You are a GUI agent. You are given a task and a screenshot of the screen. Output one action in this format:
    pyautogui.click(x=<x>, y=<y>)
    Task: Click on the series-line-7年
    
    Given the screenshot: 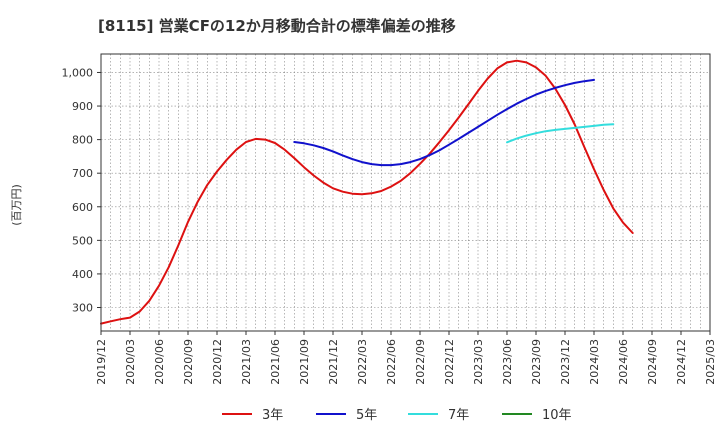 What is the action you would take?
    pyautogui.click(x=560, y=133)
    